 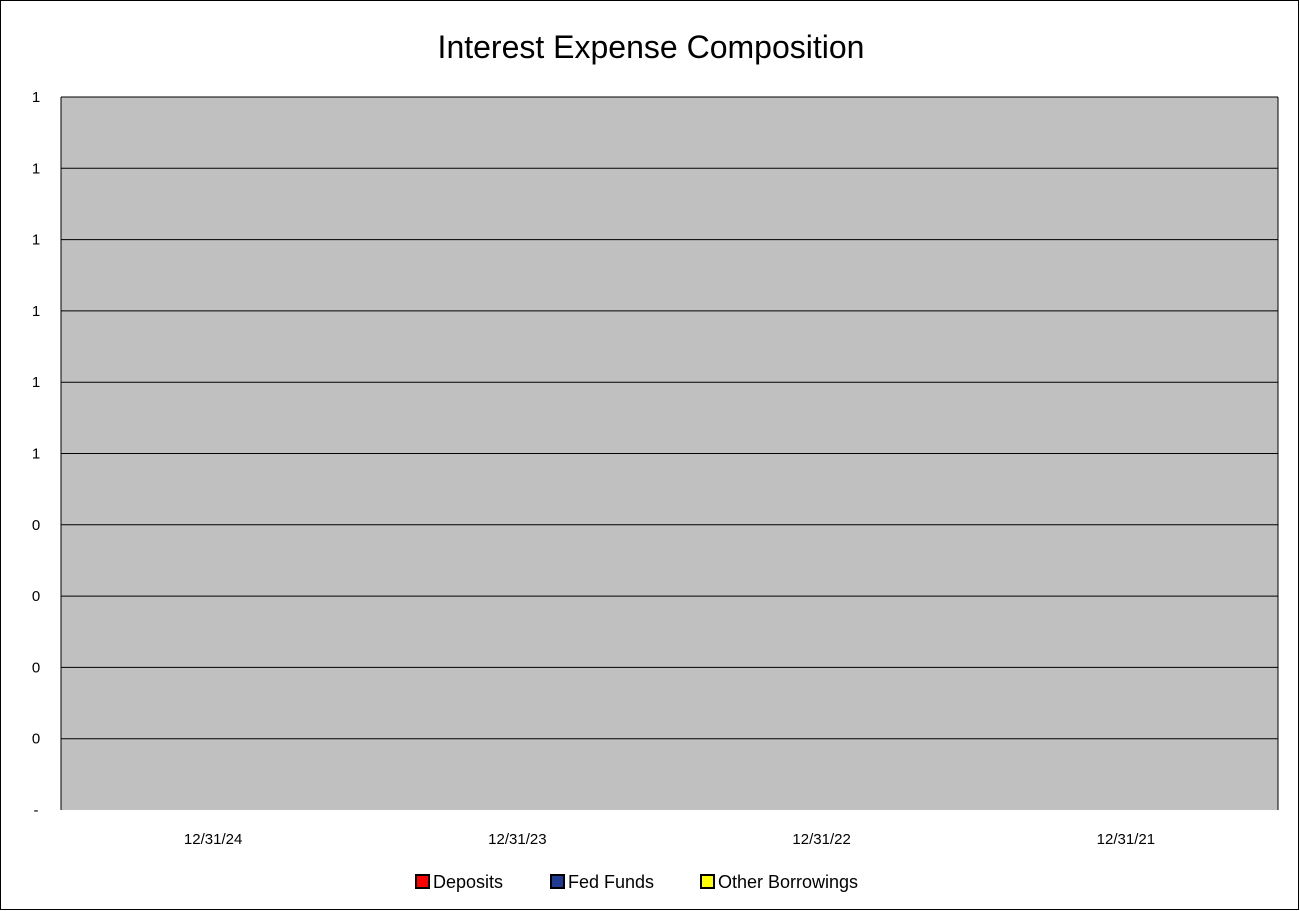 I want to click on x-tick-label: 12/31/24, so click(x=213, y=839).